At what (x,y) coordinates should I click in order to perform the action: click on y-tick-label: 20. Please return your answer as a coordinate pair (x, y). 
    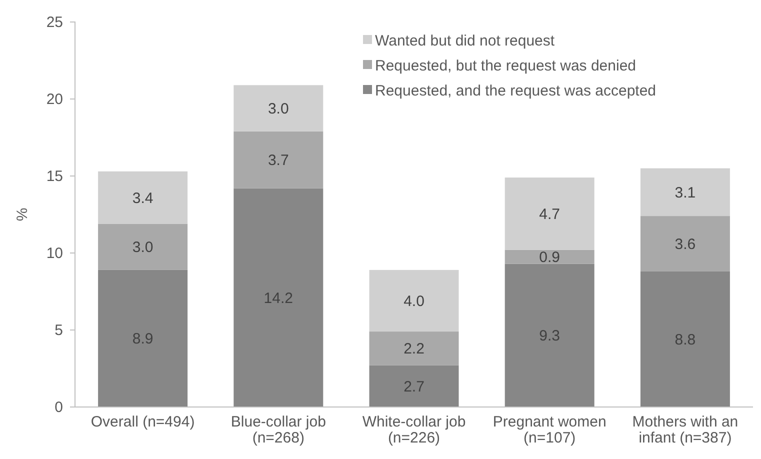
    Looking at the image, I should click on (54, 99).